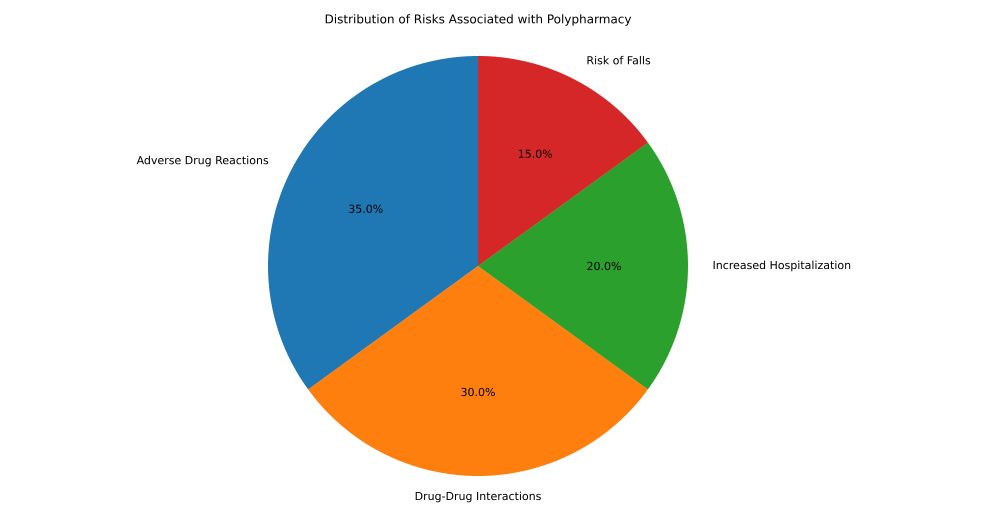 The height and width of the screenshot is (508, 990). Describe the element at coordinates (478, 392) in the screenshot. I see `data-label: 30.0%` at that location.